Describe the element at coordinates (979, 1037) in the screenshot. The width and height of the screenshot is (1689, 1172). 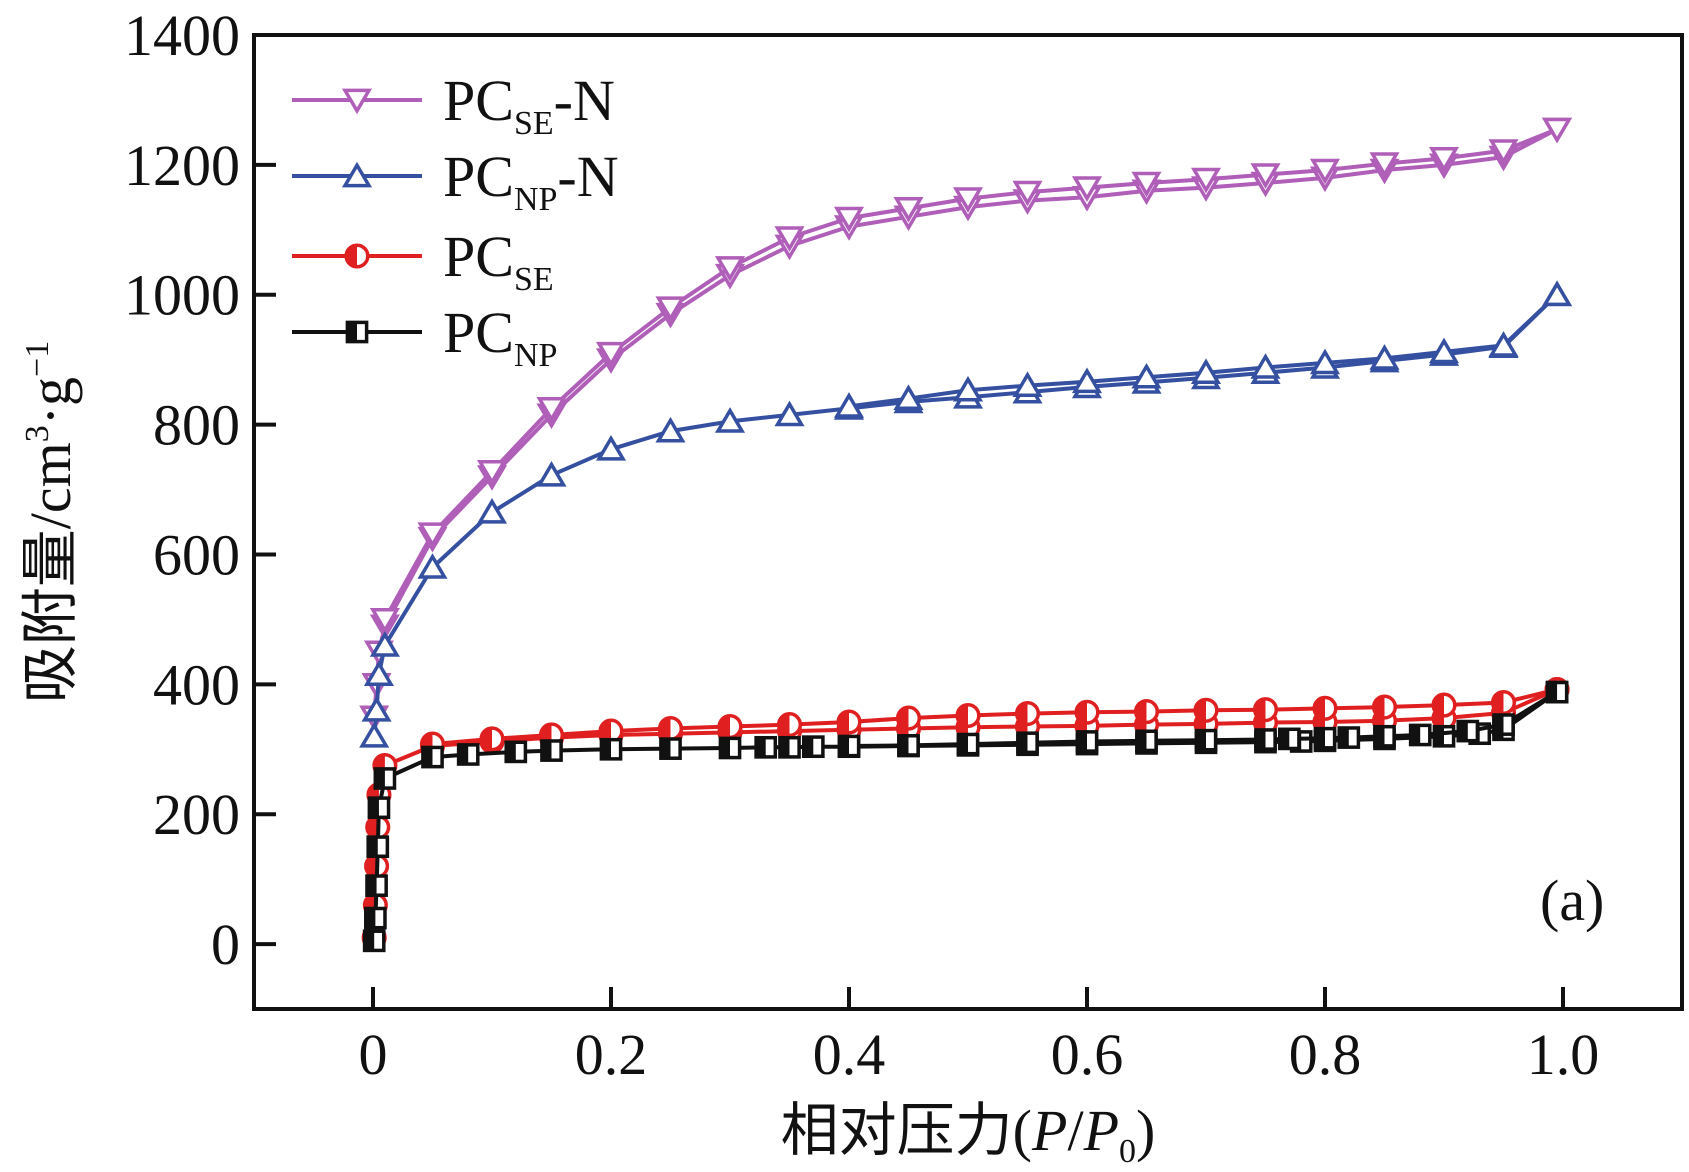
I see `x-axis-ticks: 0 0.2 0.4 0.6 0.8 1.0` at that location.